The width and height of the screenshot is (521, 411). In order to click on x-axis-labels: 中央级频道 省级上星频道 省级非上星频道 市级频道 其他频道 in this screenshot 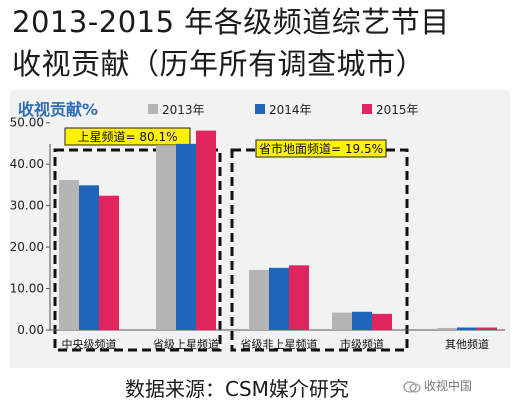, I will do `click(276, 344)`.